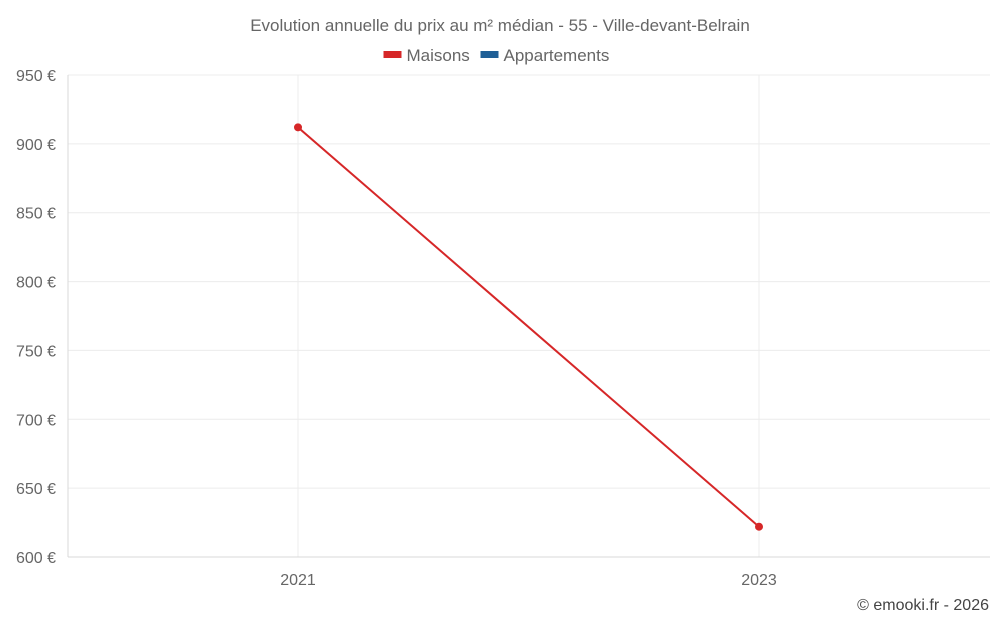 The image size is (1000, 625). I want to click on y-tick-label: 800 €, so click(36, 283).